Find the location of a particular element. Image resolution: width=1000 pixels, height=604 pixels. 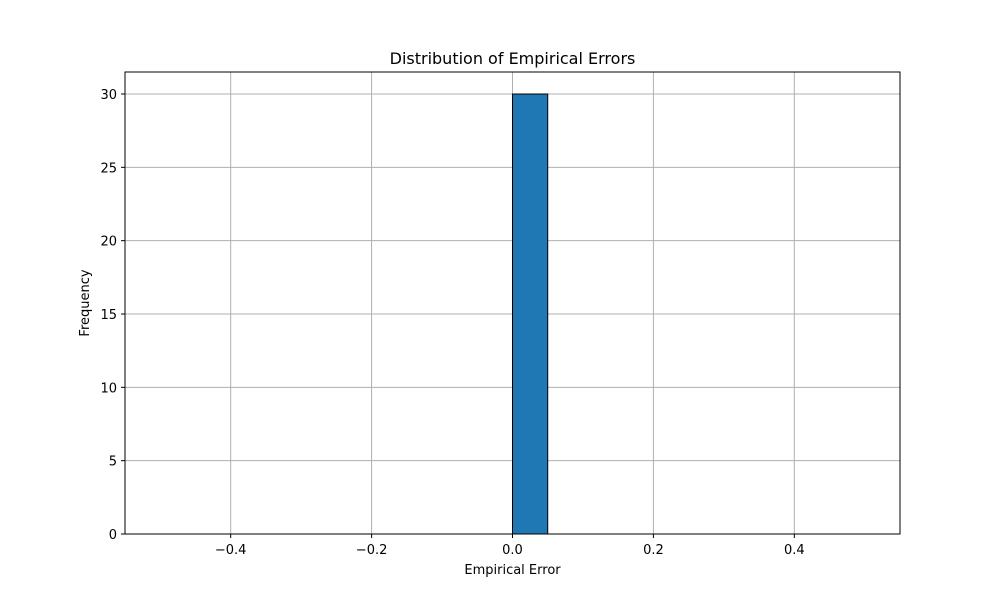

y-axis-ticks: 0 5 10 15 20 25 30 is located at coordinates (112, 315).